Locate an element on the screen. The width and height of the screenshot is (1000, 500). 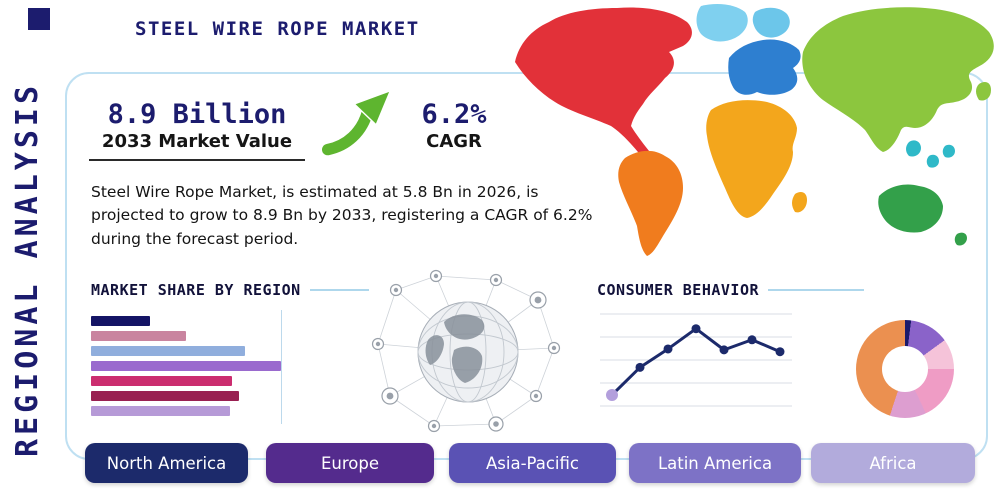
map-new-zealand is located at coordinates (960, 239).